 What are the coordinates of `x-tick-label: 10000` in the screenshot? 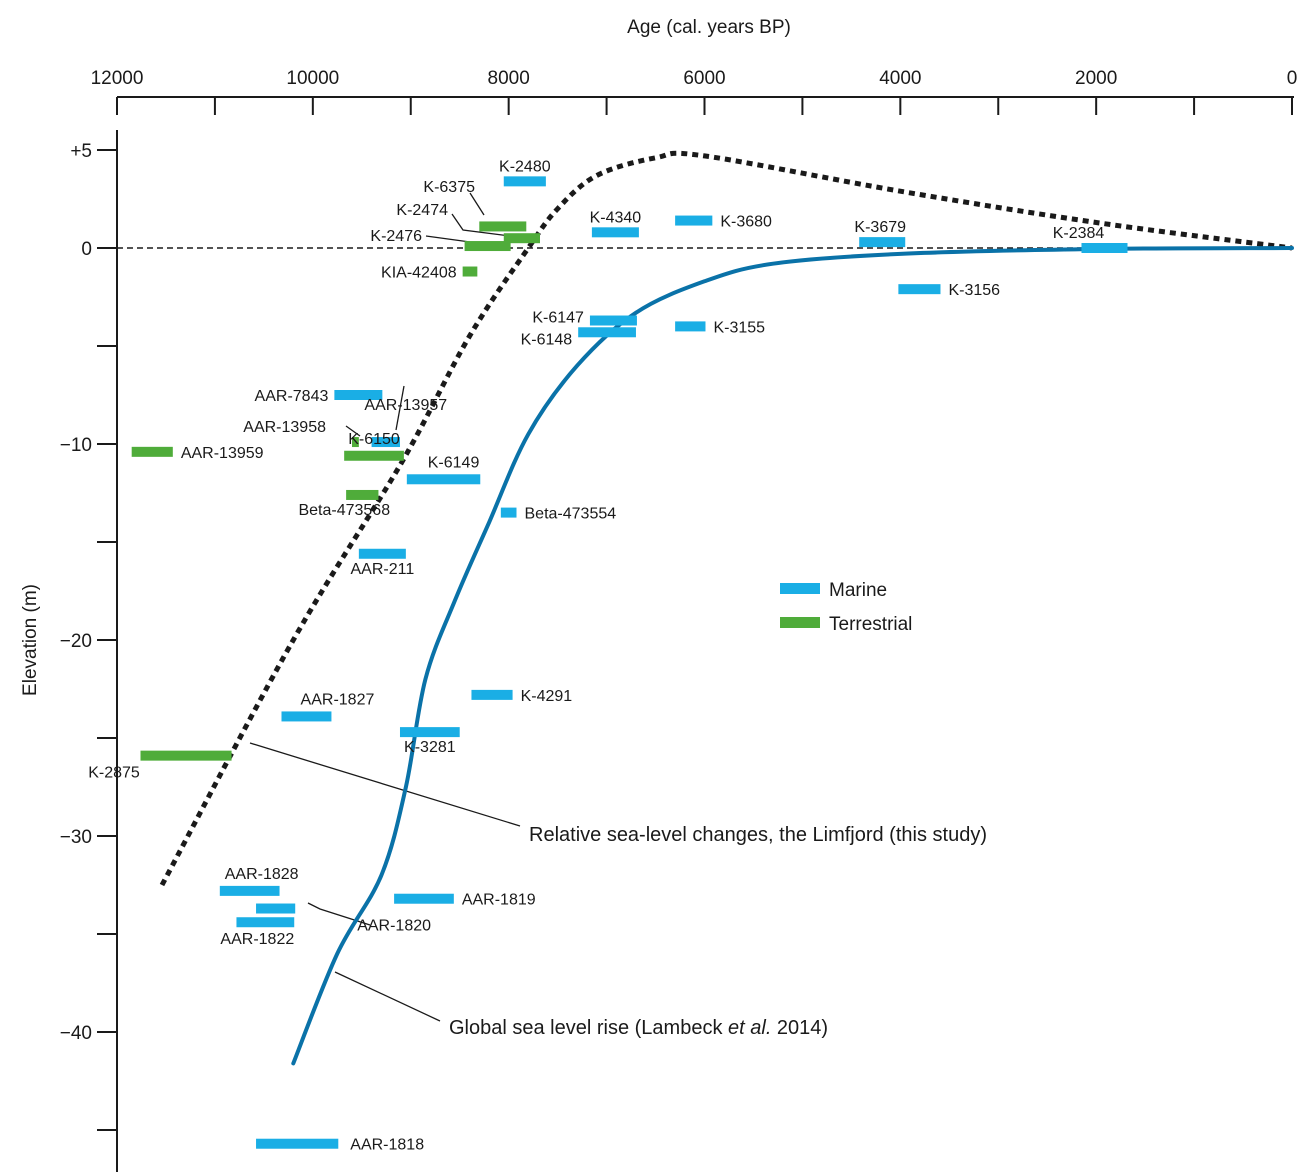 It's located at (312, 78).